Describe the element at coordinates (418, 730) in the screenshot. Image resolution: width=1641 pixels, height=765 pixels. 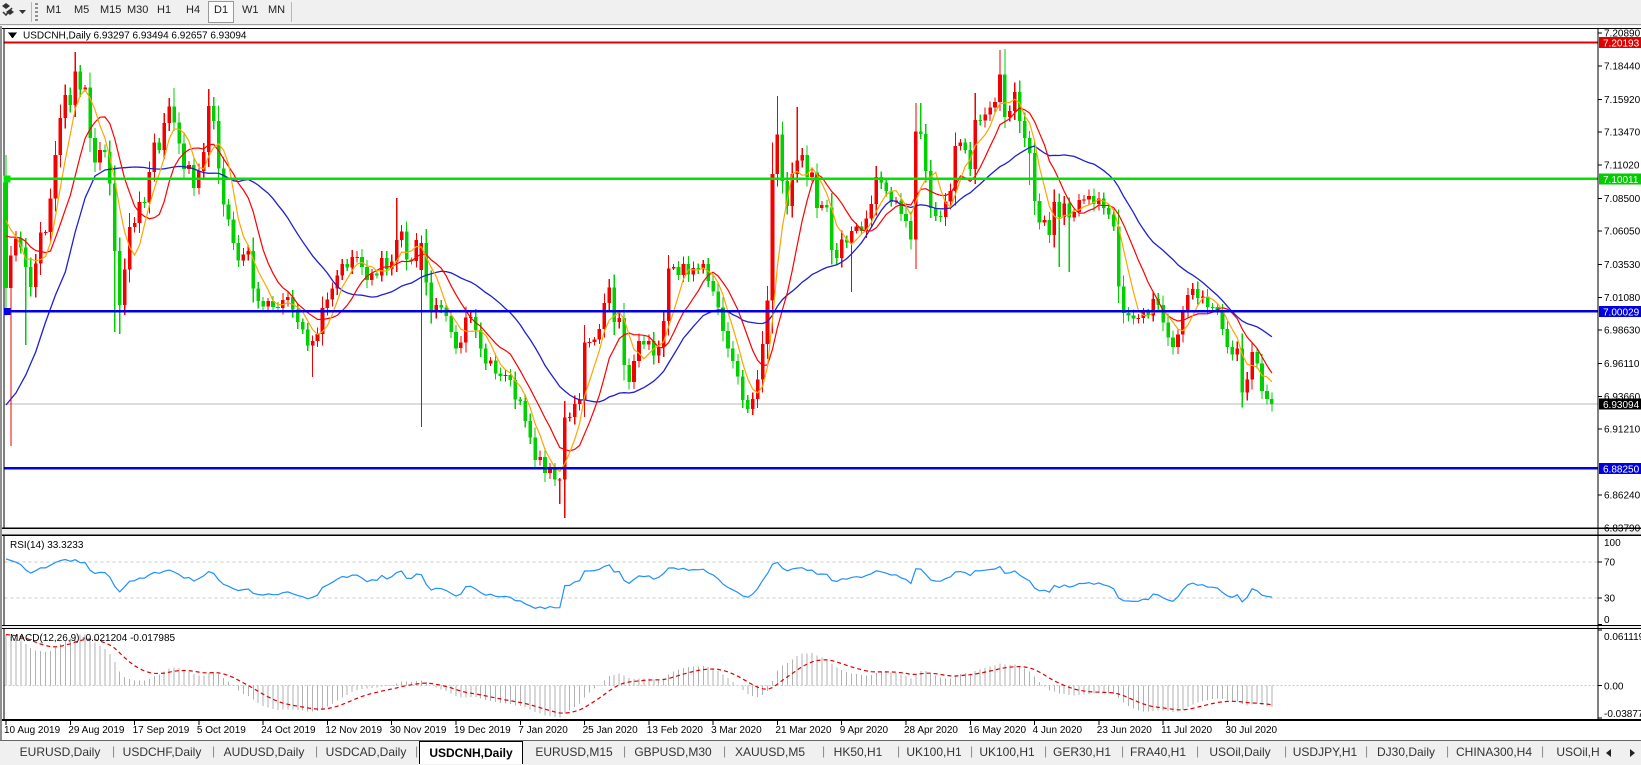
I see `svg-text: 30 Nov 2019` at that location.